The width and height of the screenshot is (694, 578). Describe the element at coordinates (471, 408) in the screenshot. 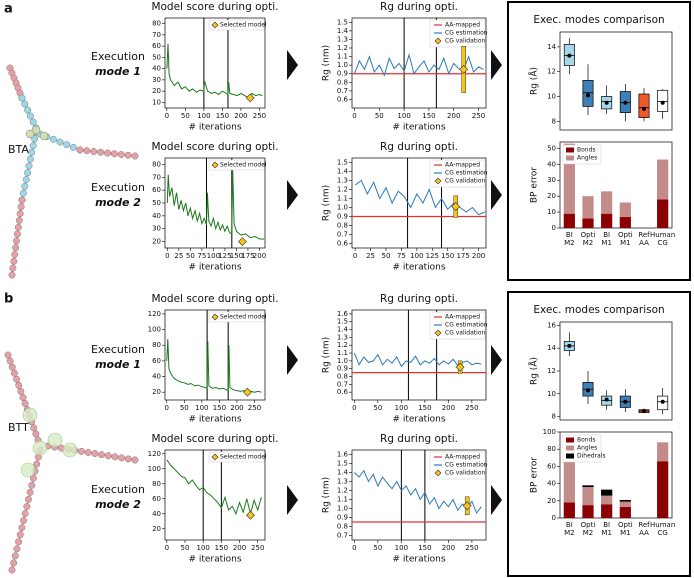

I see `x-tick-label: 250` at that location.